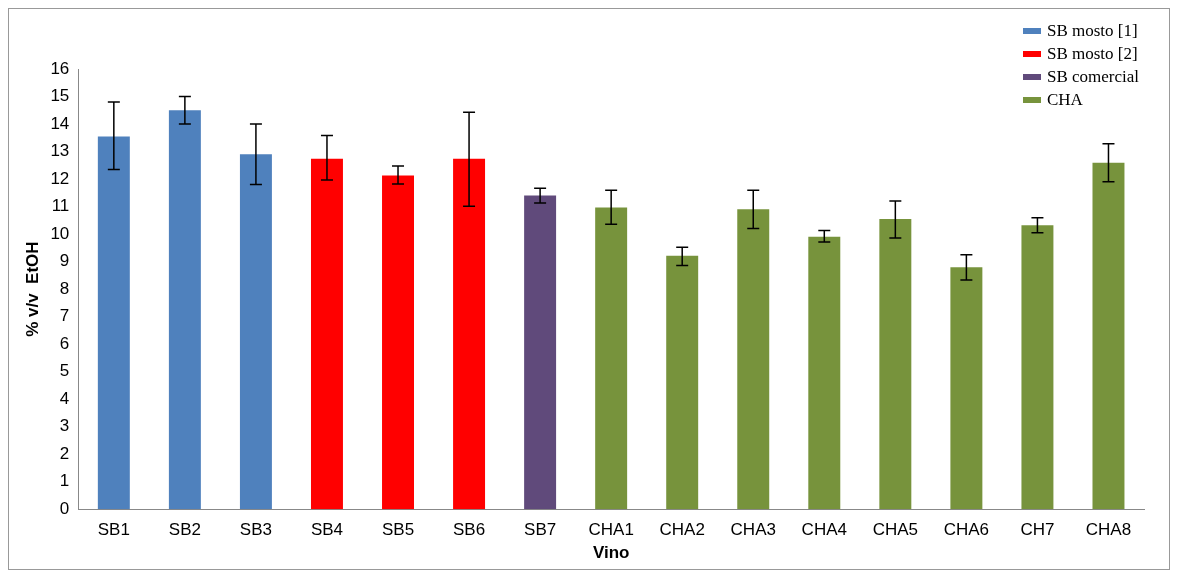 Image resolution: width=1178 pixels, height=576 pixels. Describe the element at coordinates (60, 96) in the screenshot. I see `y-tick-label: 15` at that location.